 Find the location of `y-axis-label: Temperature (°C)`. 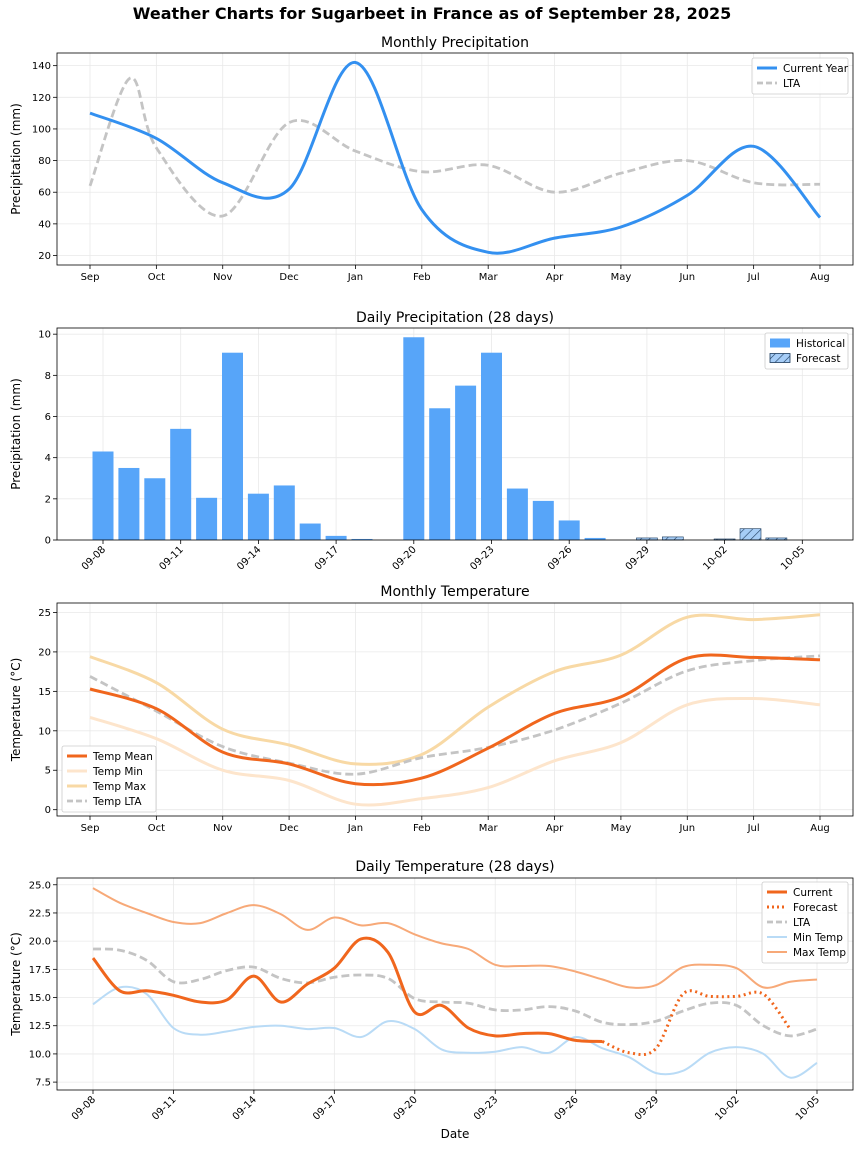

y-axis-label: Temperature (°C) is located at coordinates (16, 984).